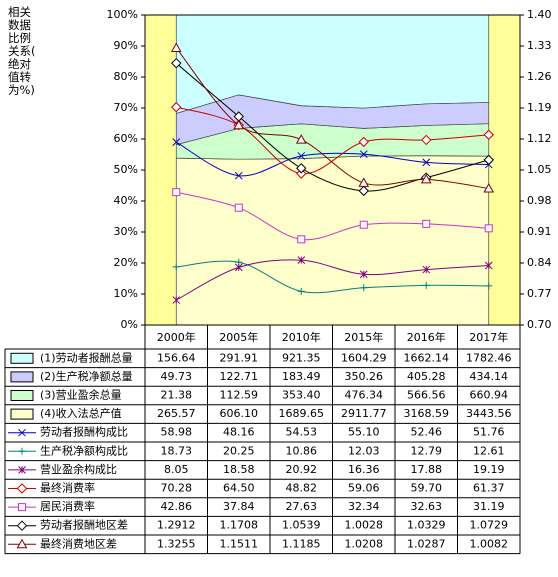  I want to click on table-value: 48.16, so click(239, 432).